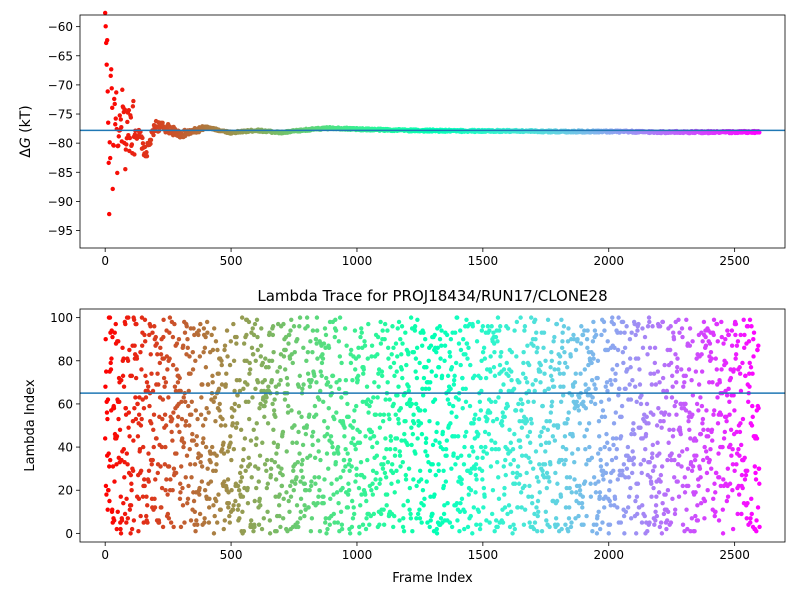  I want to click on dg-y-ticks: −60−65−70−75−80−85−90−95, so click(64, 129).